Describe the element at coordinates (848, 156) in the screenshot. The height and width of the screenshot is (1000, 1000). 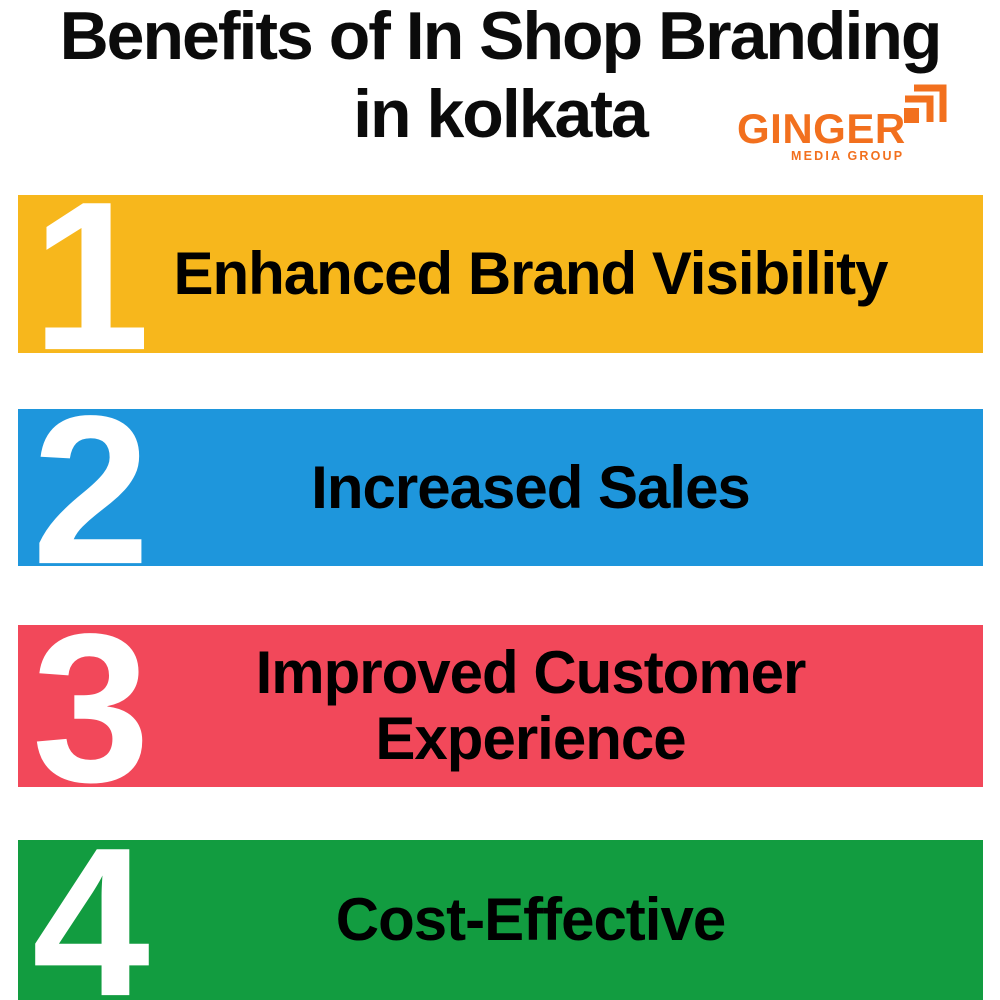
I see `logo-tagline: MEDIA GROUP` at that location.